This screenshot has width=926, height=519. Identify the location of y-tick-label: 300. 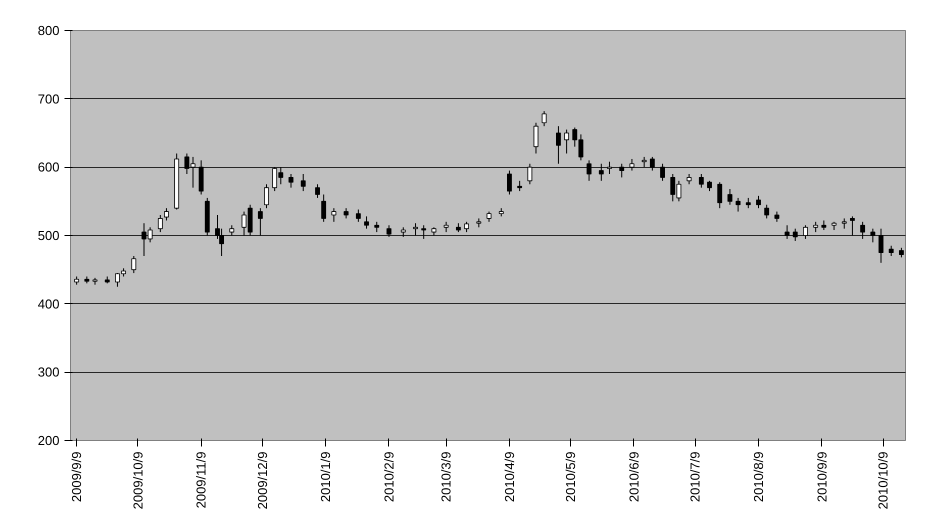
(49, 372).